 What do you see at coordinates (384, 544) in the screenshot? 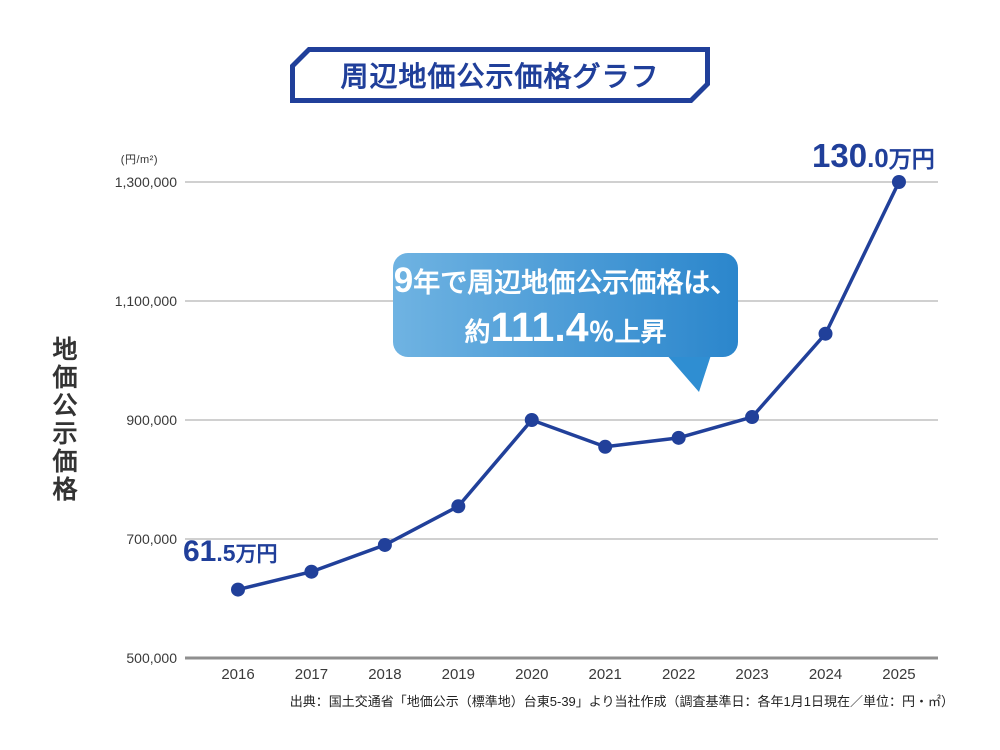
I see `data-point-2018` at bounding box center [384, 544].